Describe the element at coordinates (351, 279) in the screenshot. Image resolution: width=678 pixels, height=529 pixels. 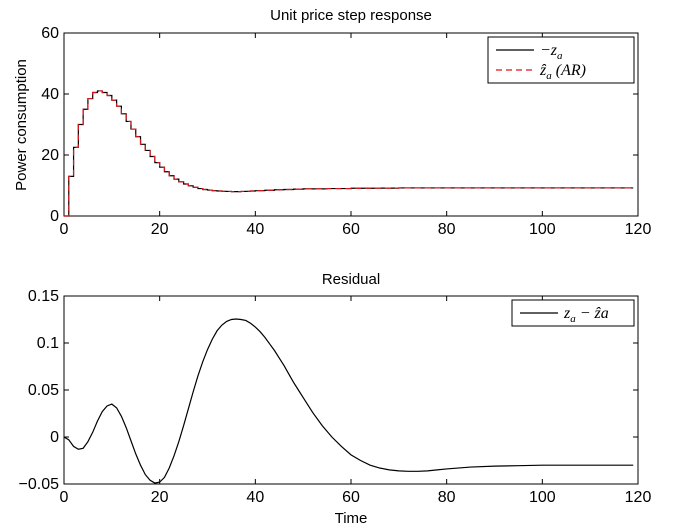
I see `chart-title: Residual` at that location.